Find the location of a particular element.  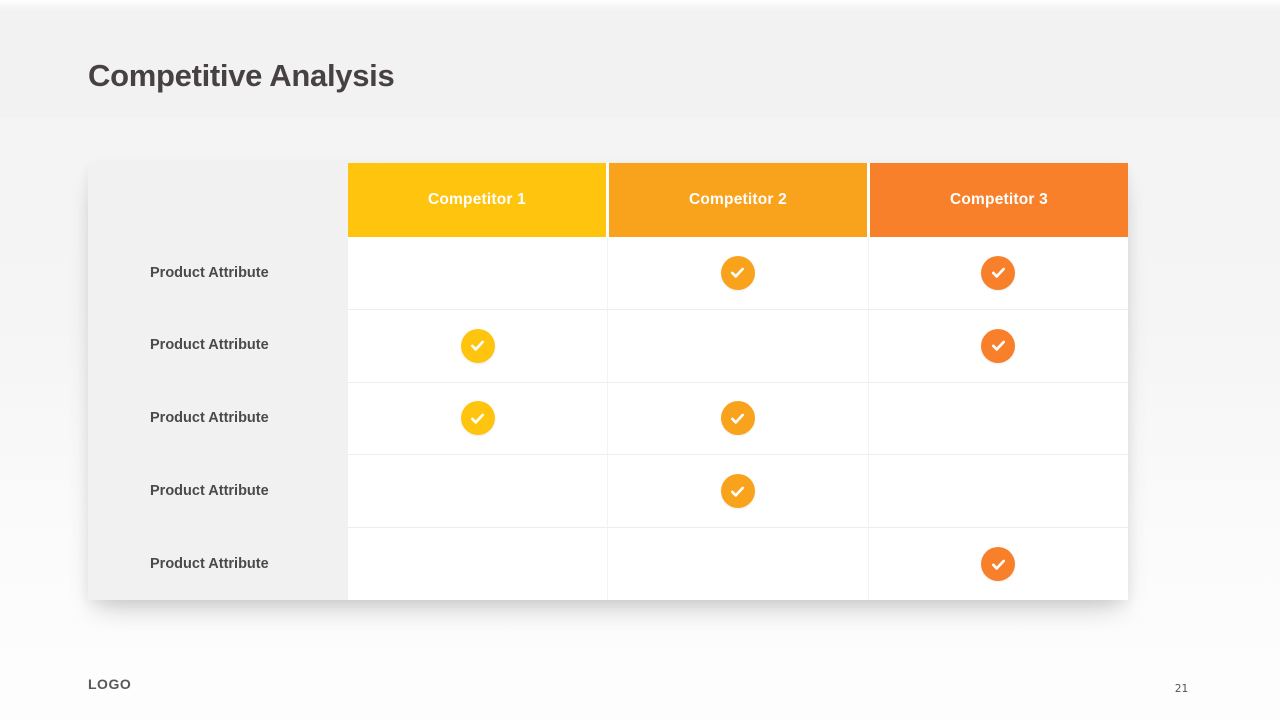

table-header-row: Competitor 1 Competitor 2 Competitor 3 is located at coordinates (608, 200).